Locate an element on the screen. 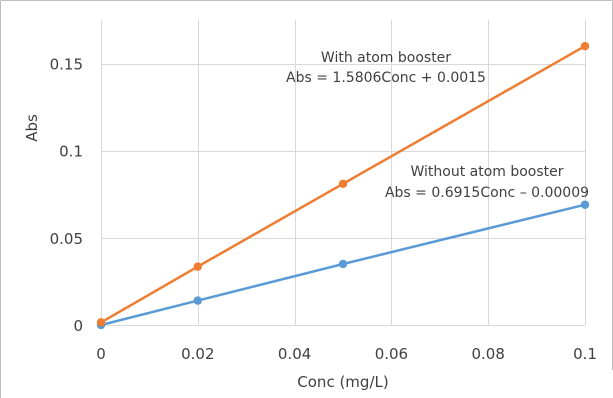 The width and height of the screenshot is (613, 398). x-tick-label: 0.1 is located at coordinates (585, 354).